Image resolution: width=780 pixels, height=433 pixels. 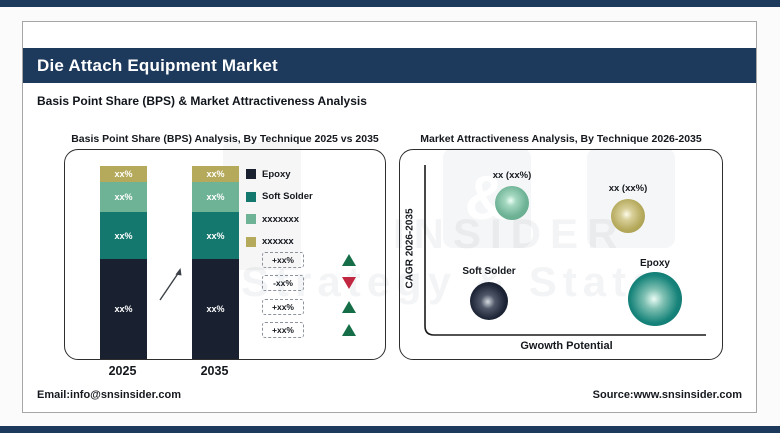 I want to click on indicator-value-box: -xx%, so click(x=283, y=283).